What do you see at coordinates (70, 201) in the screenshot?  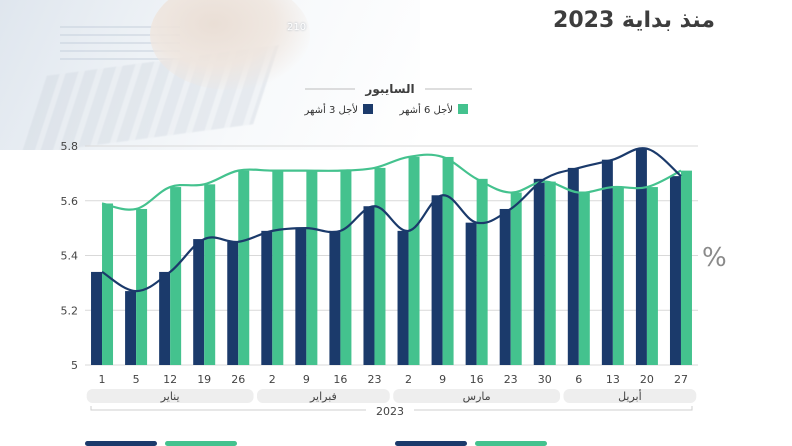 I see `y-tick-label: 5.6` at bounding box center [70, 201].